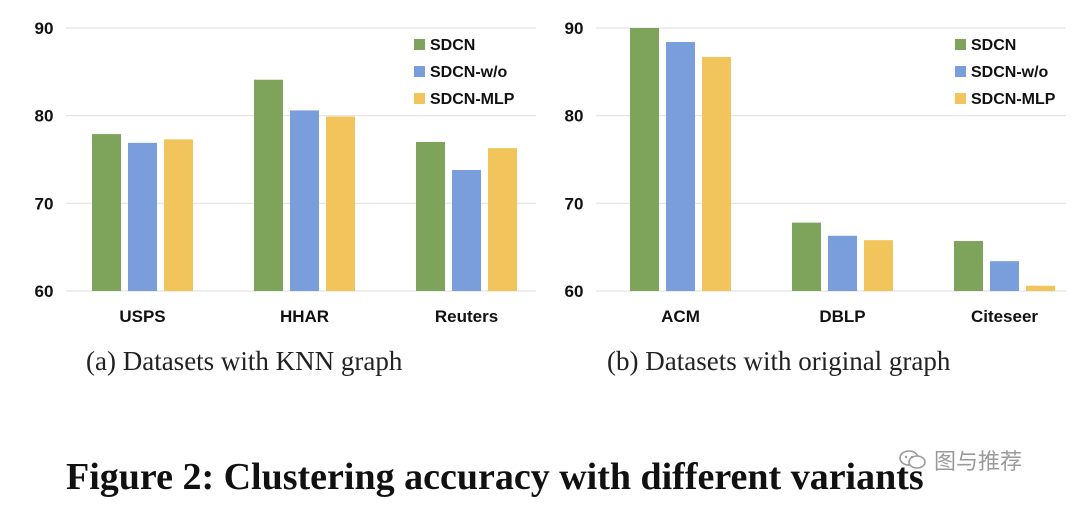  I want to click on caption-a: (a) Datasets with KNN graph, so click(244, 361).